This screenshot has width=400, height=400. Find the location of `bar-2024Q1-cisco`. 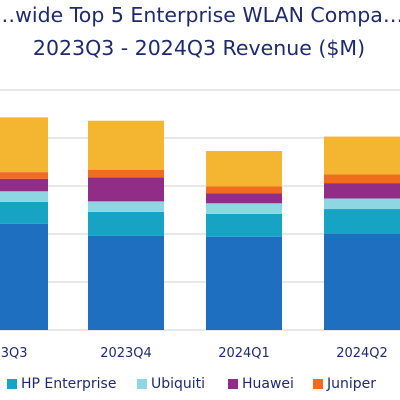

bar-2024Q1-cisco is located at coordinates (244, 283).